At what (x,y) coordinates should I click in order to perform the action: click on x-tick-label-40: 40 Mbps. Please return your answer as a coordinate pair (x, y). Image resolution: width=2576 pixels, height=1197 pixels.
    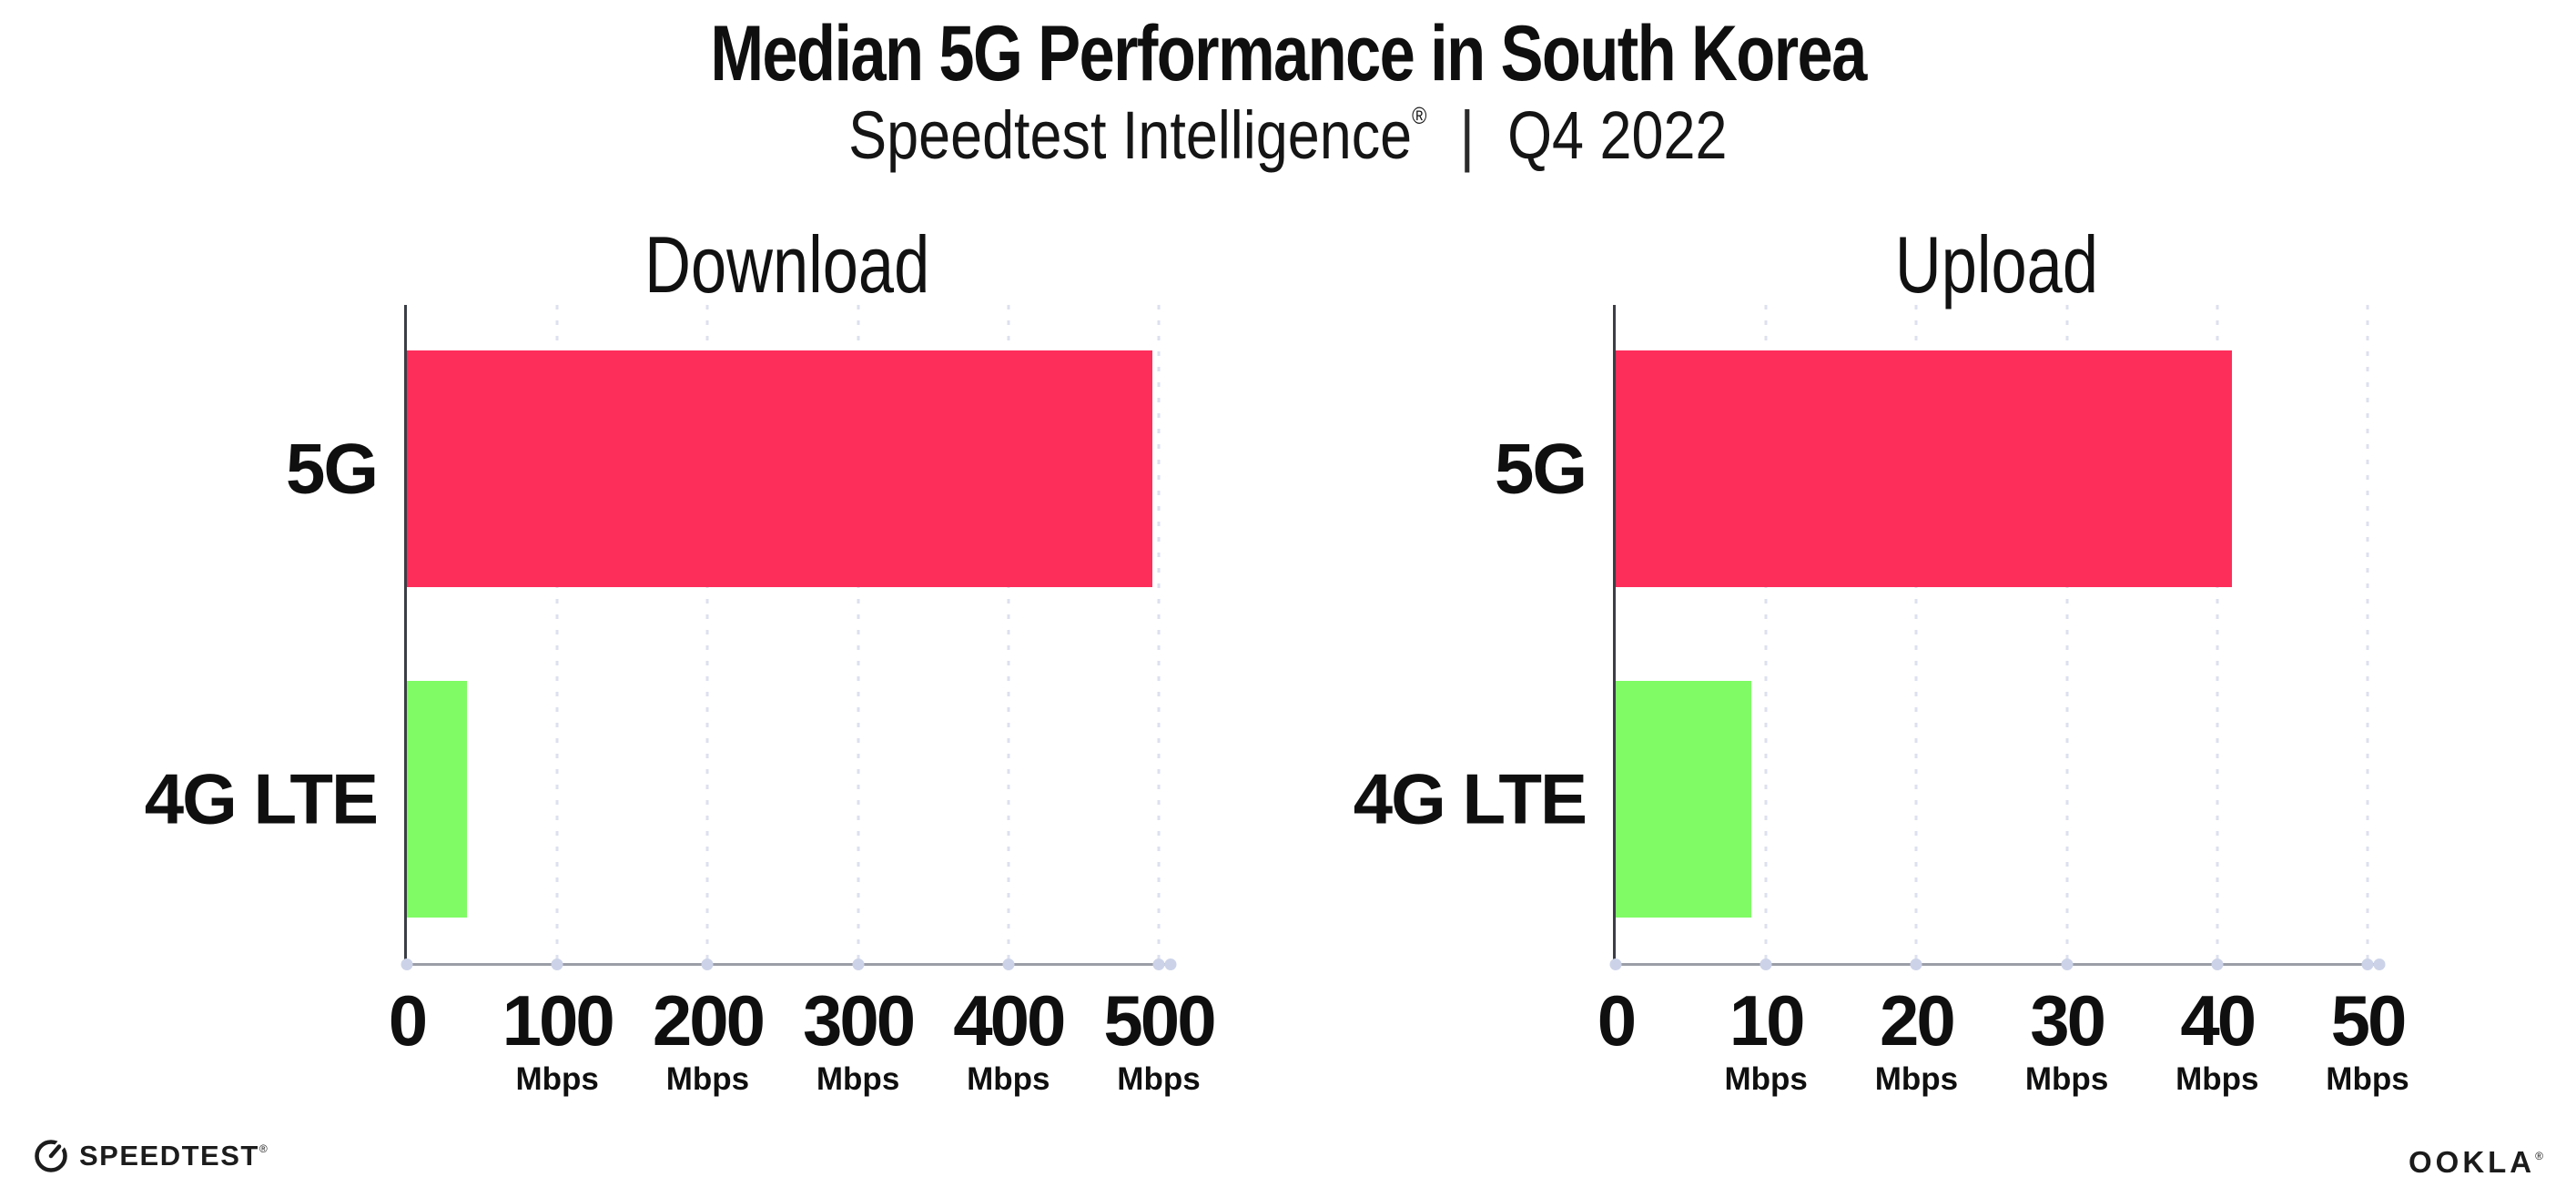
    Looking at the image, I should click on (2216, 1040).